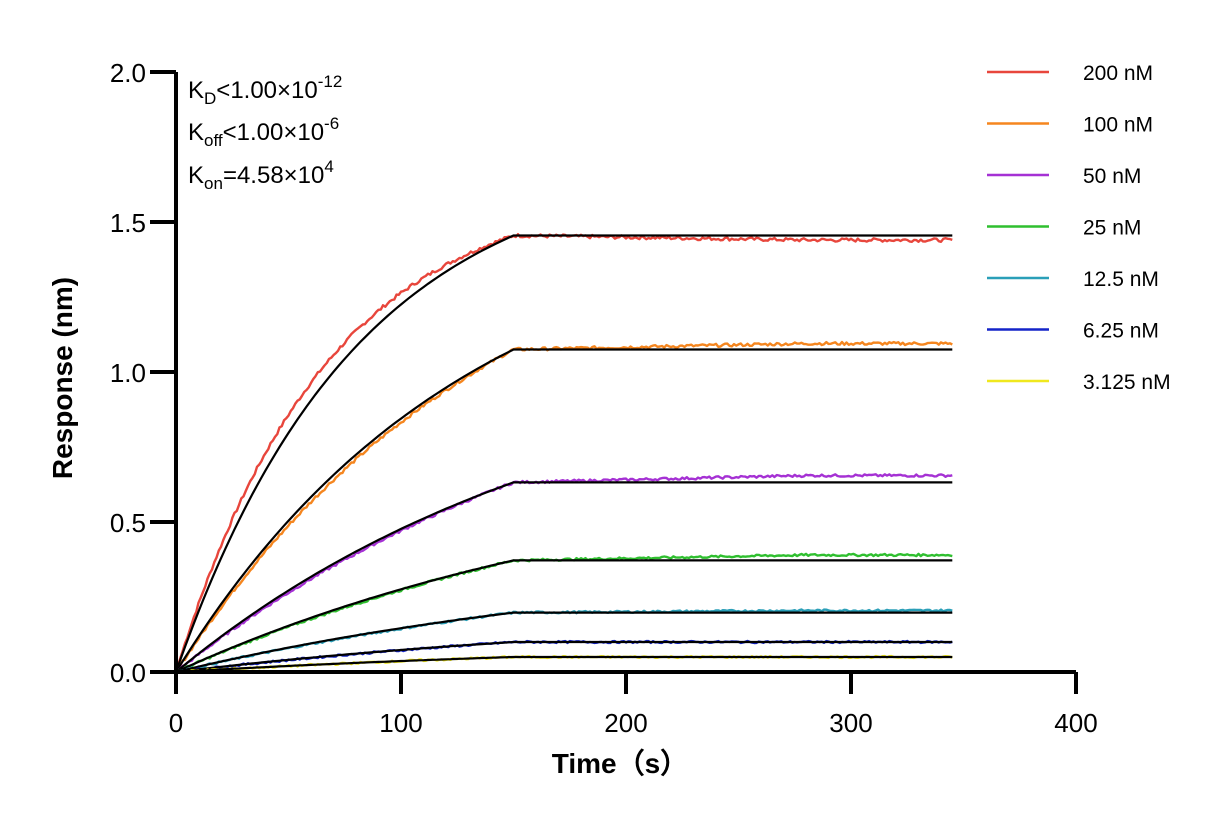 This screenshot has width=1231, height=825. What do you see at coordinates (128, 223) in the screenshot?
I see `y-tick-label: 1.5` at bounding box center [128, 223].